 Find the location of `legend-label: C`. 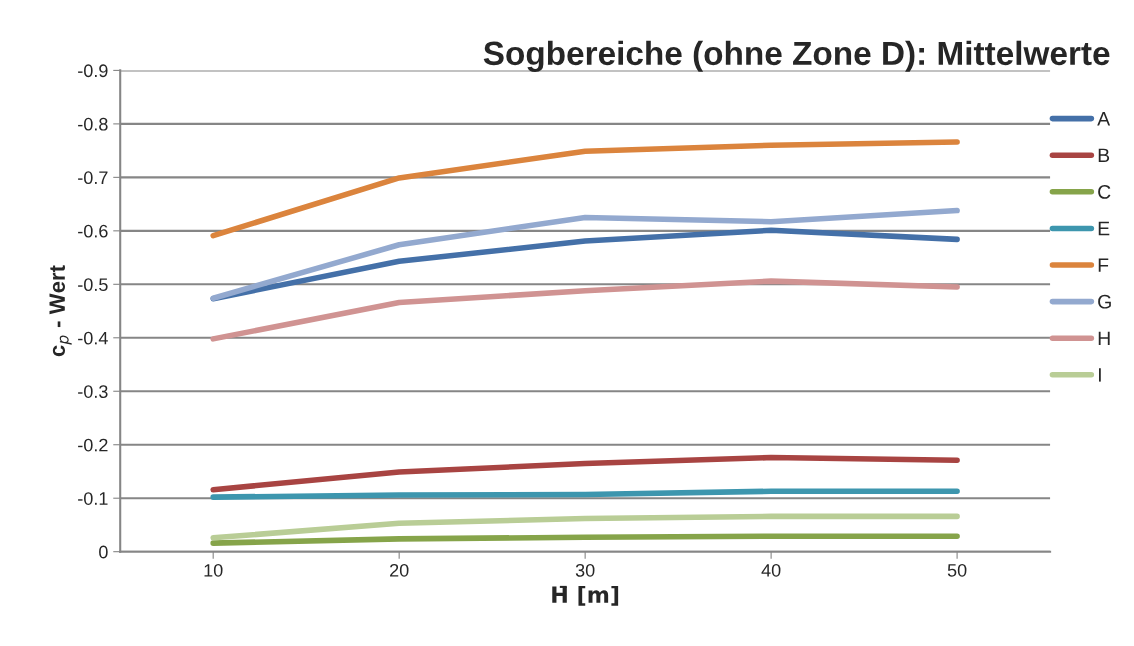

legend-label: C is located at coordinates (1104, 192).